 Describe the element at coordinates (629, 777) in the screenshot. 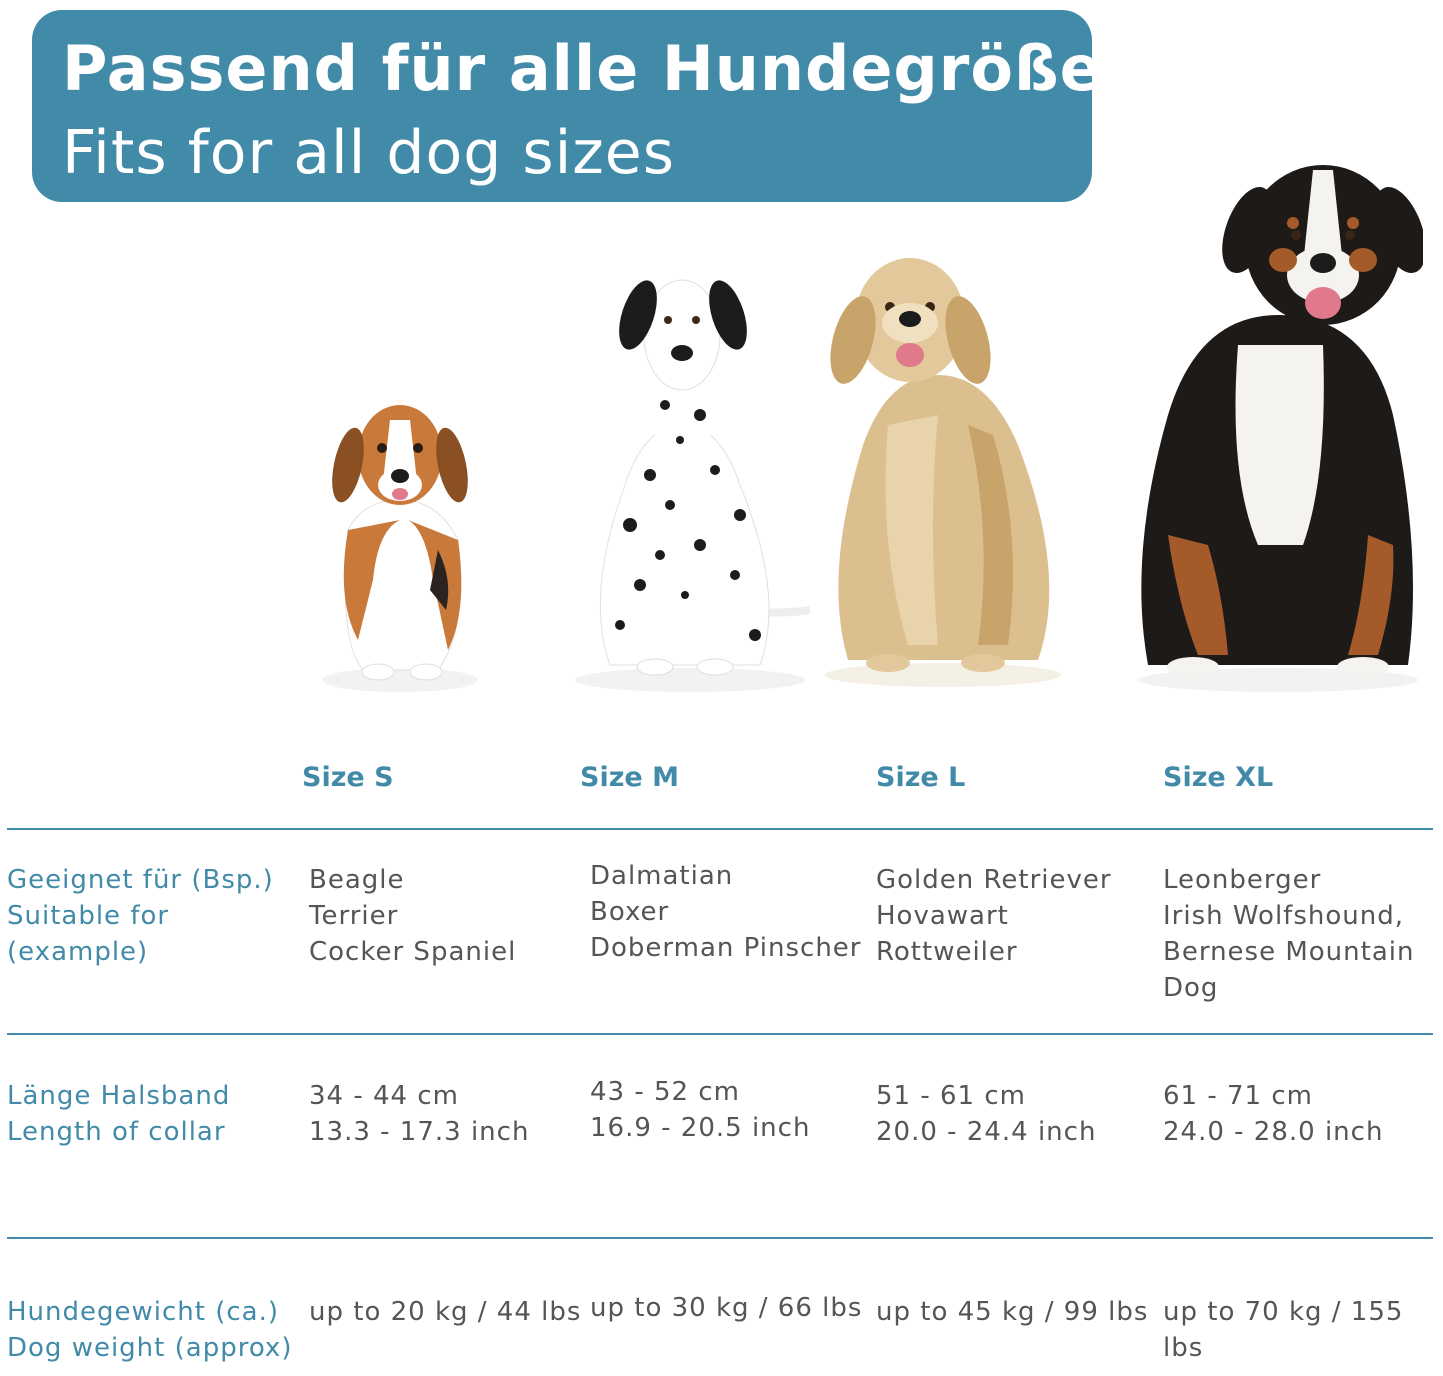

I see `size-m-header: Size M` at that location.